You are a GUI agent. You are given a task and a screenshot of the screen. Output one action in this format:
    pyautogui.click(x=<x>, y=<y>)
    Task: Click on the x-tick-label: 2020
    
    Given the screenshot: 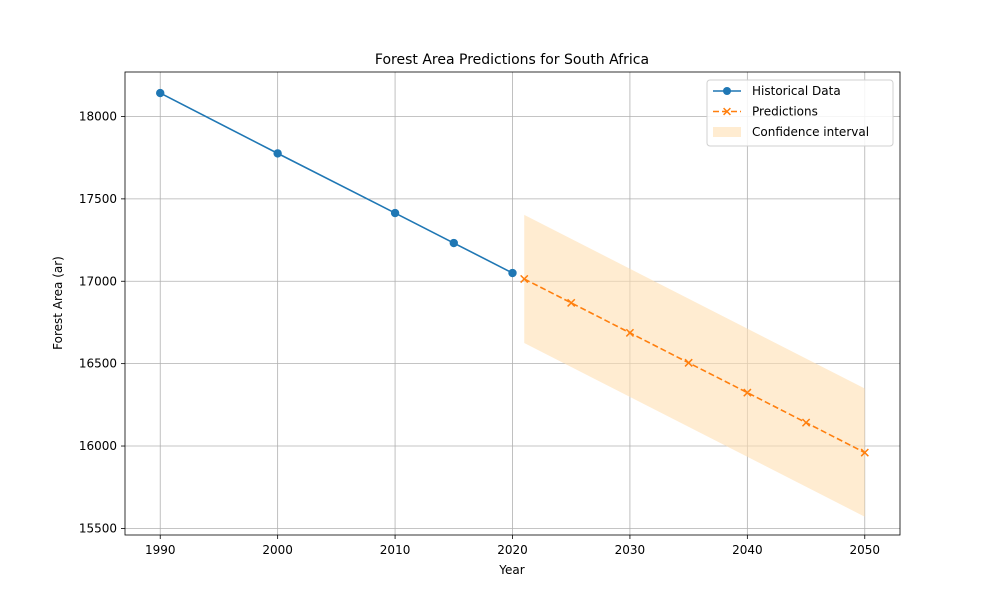 What is the action you would take?
    pyautogui.click(x=512, y=550)
    